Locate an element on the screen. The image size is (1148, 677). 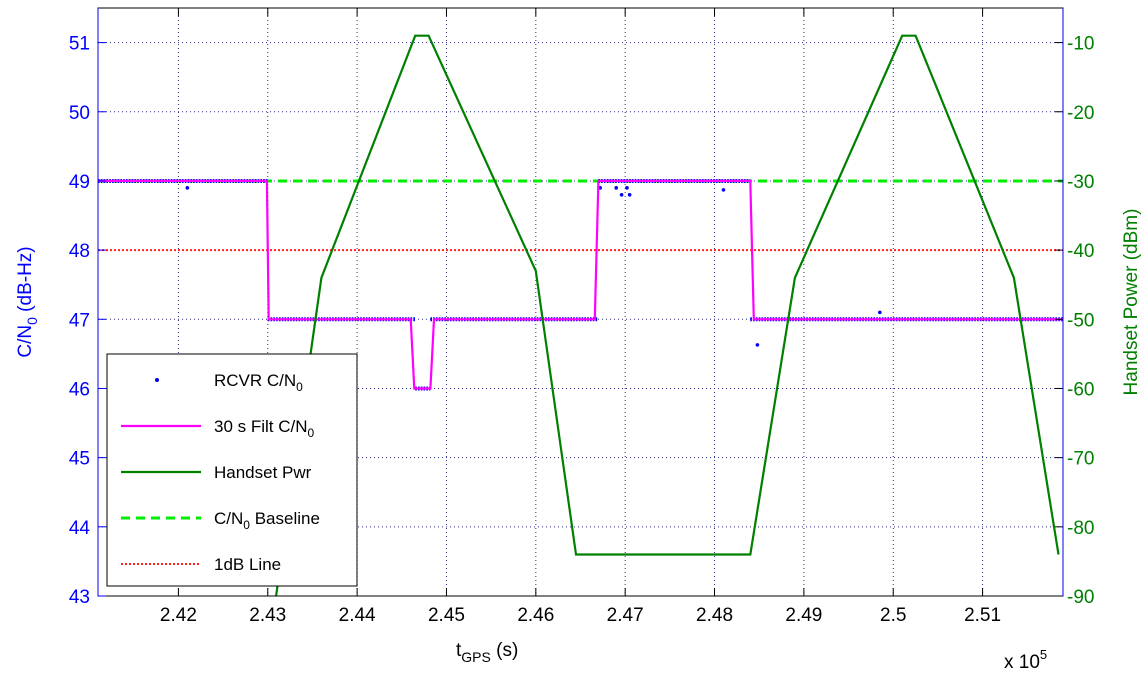
legend-label-handset-pwr: Handset Pwr is located at coordinates (263, 472).